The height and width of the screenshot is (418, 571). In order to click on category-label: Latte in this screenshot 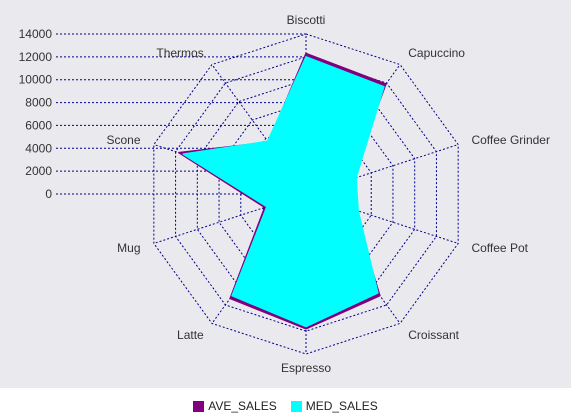, I will do `click(190, 335)`.